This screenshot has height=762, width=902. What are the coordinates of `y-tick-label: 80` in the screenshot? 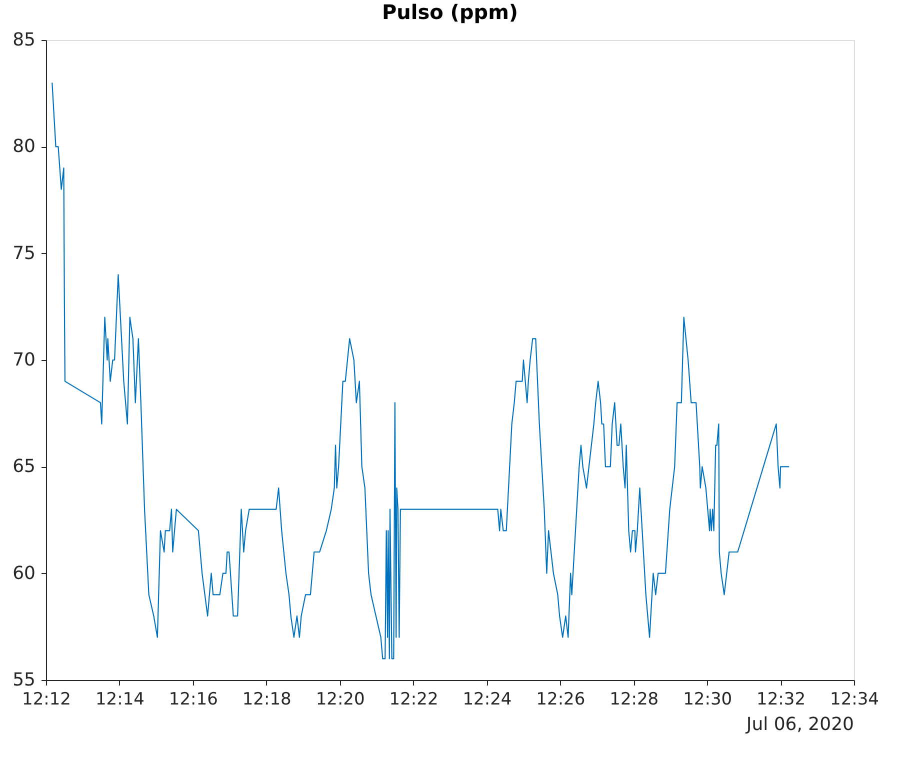 It's located at (24, 147).